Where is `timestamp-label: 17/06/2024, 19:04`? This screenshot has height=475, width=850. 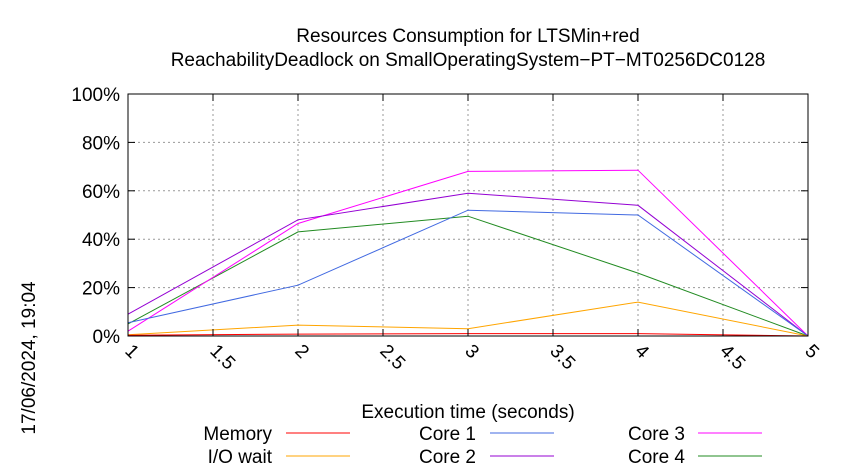 timestamp-label: 17/06/2024, 19:04 is located at coordinates (29, 358).